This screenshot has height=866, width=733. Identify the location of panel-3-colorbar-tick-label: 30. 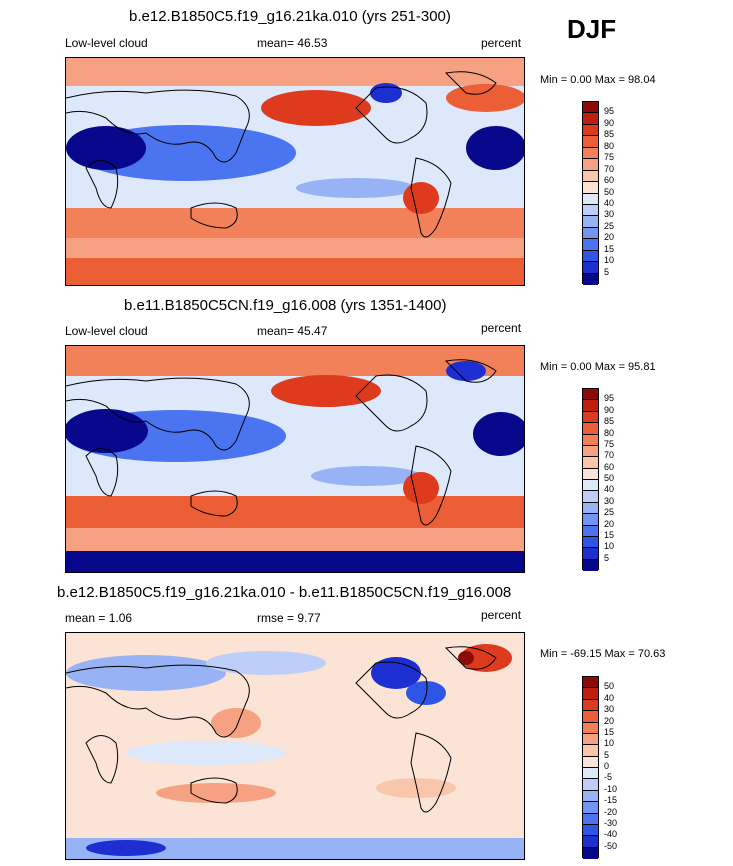
(609, 709).